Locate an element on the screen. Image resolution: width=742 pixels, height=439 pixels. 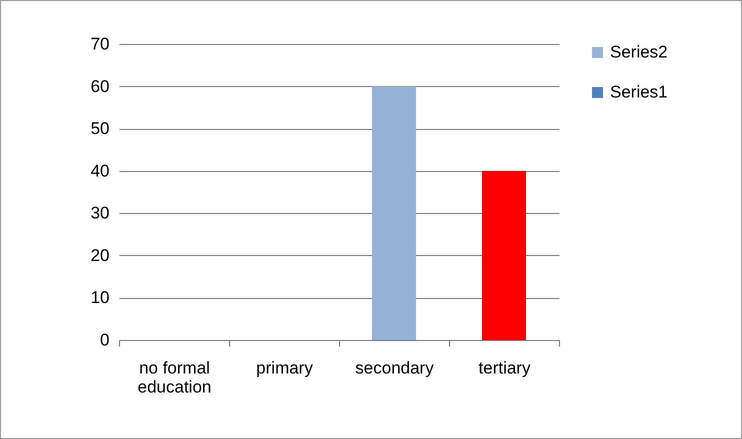
legend-label: Series2 is located at coordinates (639, 52).